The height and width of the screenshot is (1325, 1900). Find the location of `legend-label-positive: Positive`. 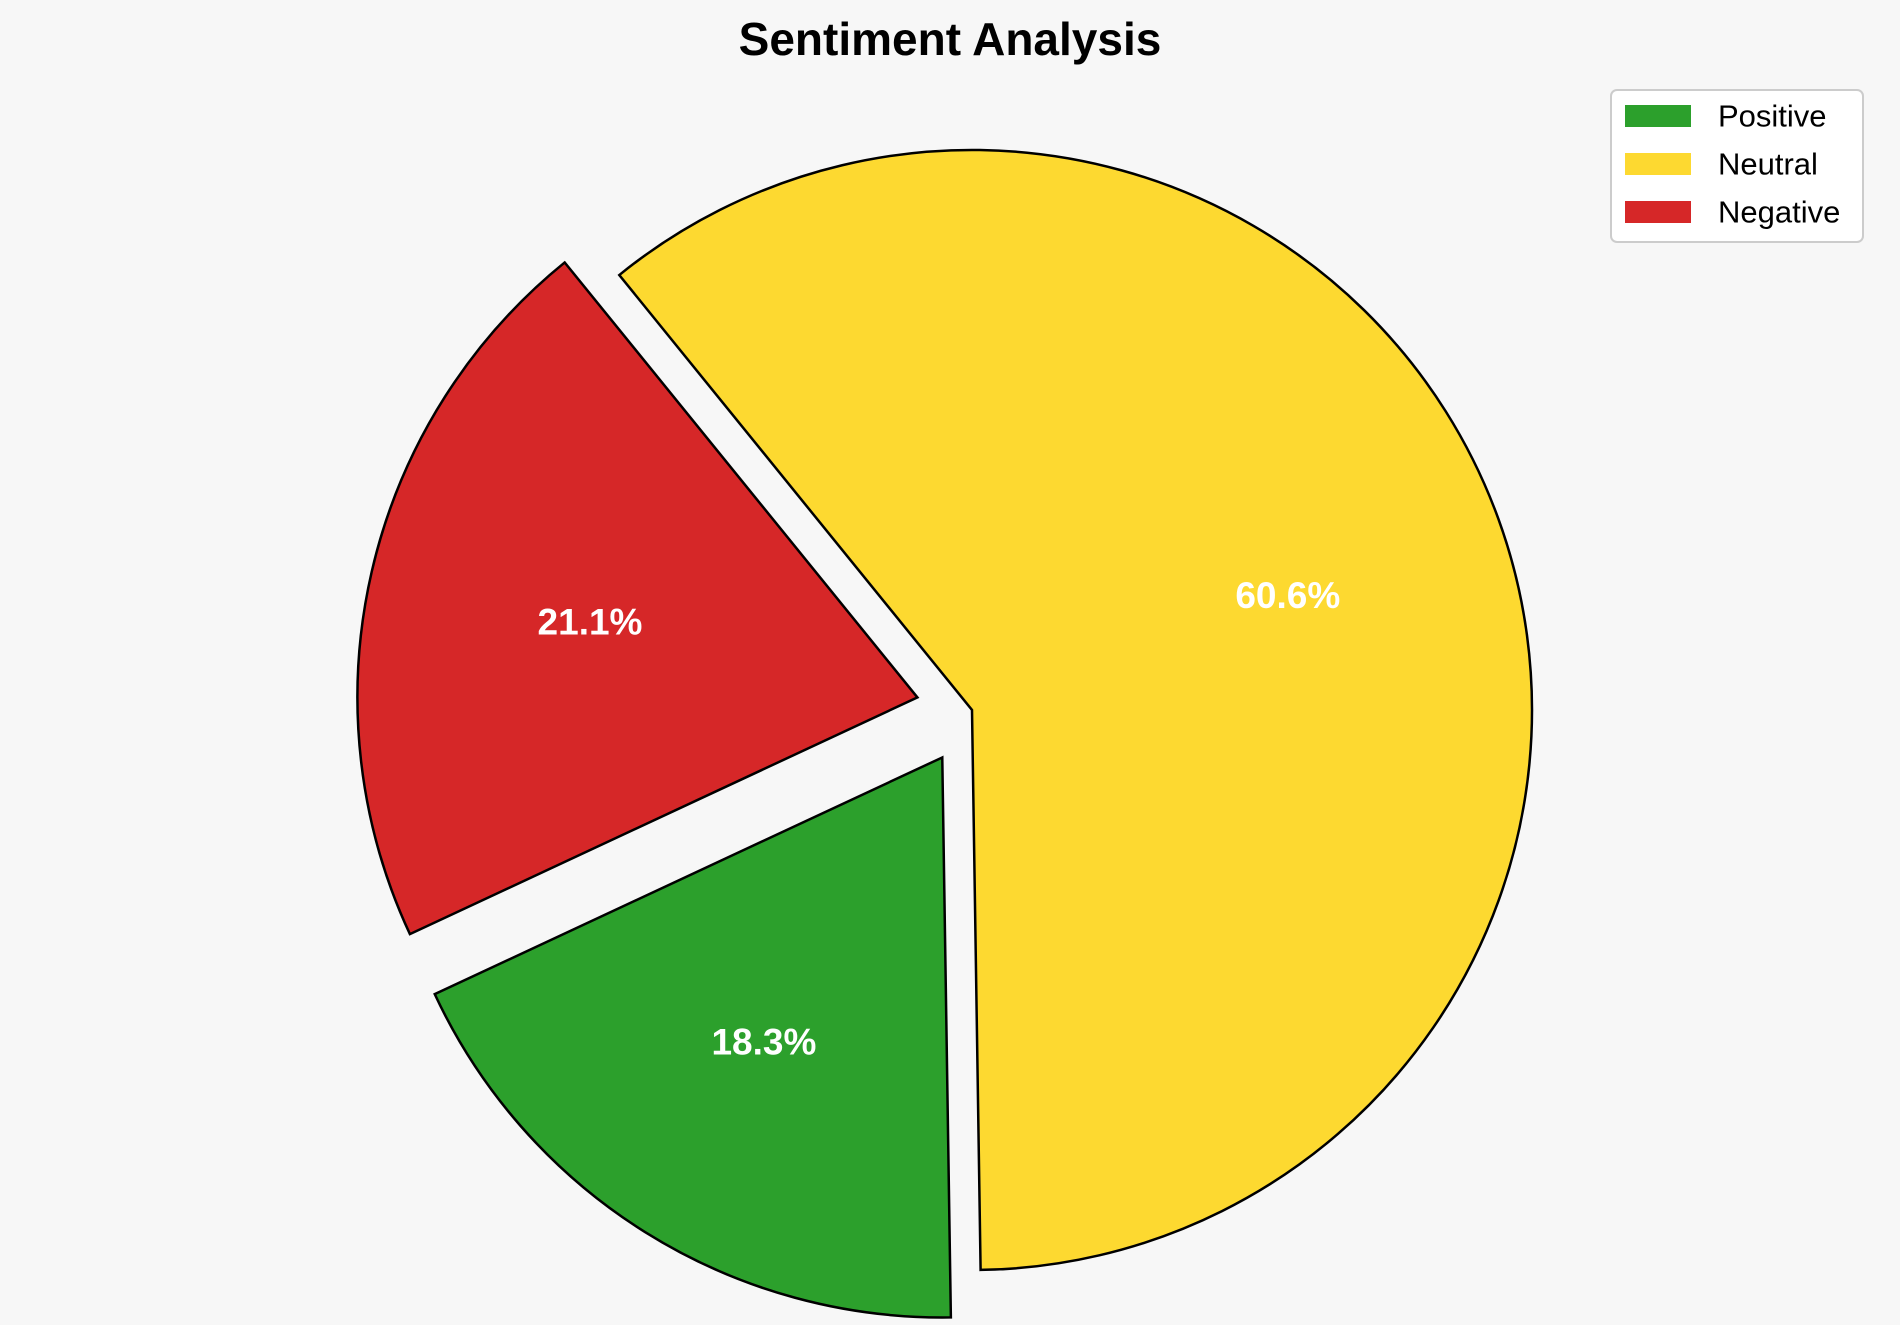

legend-label-positive: Positive is located at coordinates (1772, 116).